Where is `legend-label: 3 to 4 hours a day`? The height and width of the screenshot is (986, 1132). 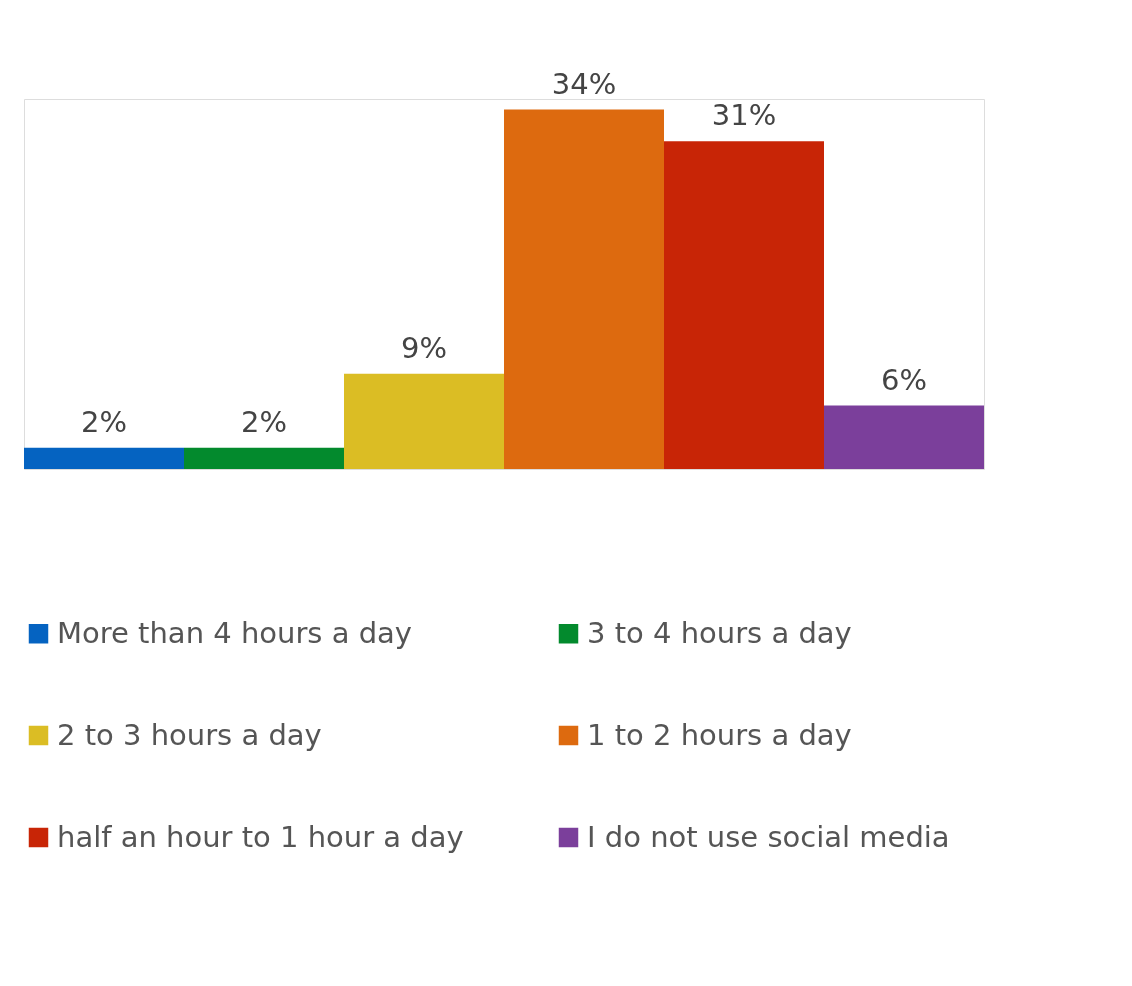
legend-label: 3 to 4 hours a day is located at coordinates (719, 632).